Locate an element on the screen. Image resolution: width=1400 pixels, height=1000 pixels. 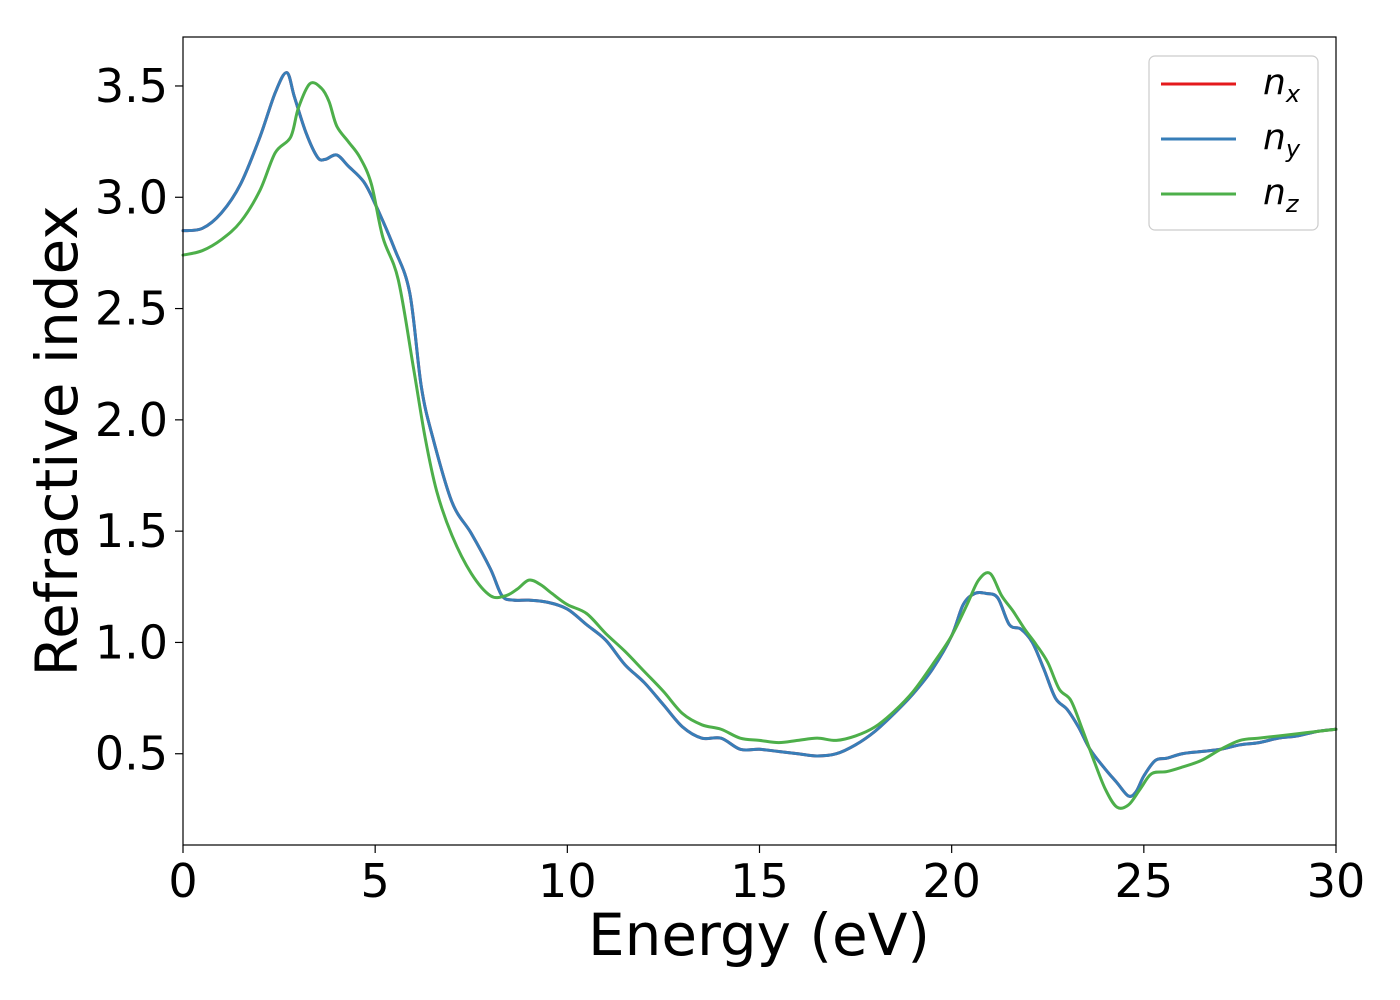
x-tick-label: 0 is located at coordinates (182, 881).